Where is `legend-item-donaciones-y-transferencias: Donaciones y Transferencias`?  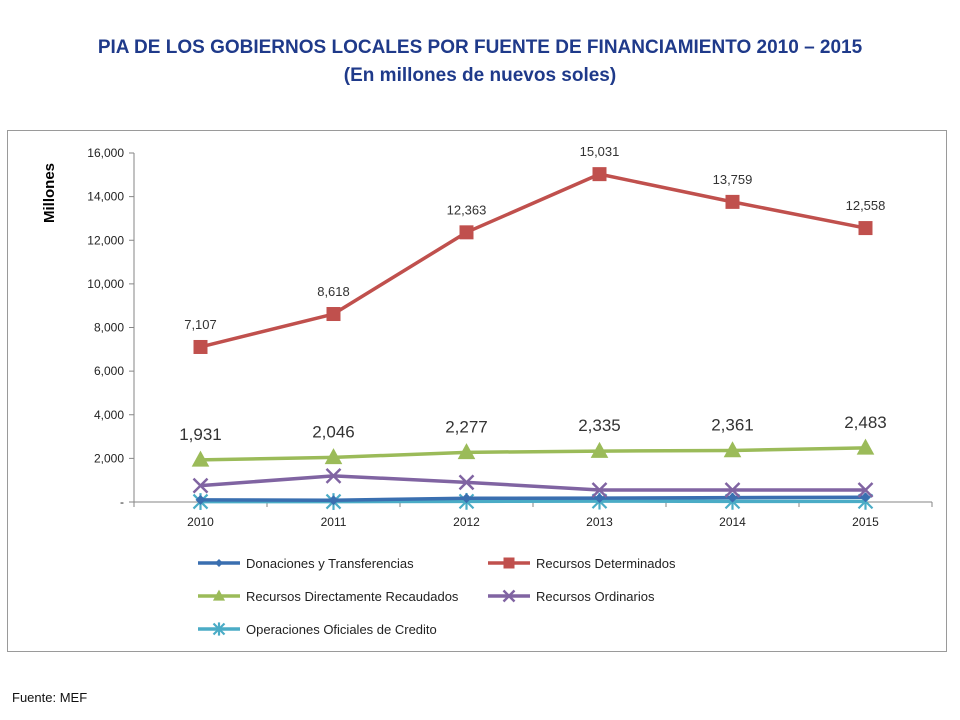 legend-item-donaciones-y-transferencias: Donaciones y Transferencias is located at coordinates (306, 563).